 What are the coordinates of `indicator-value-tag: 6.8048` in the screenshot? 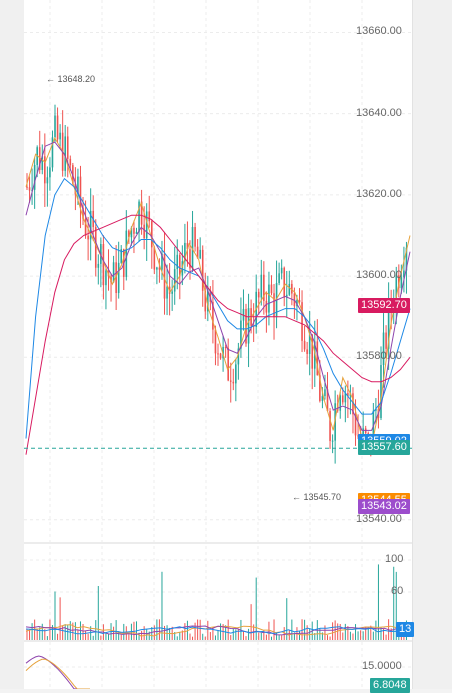 It's located at (390, 685).